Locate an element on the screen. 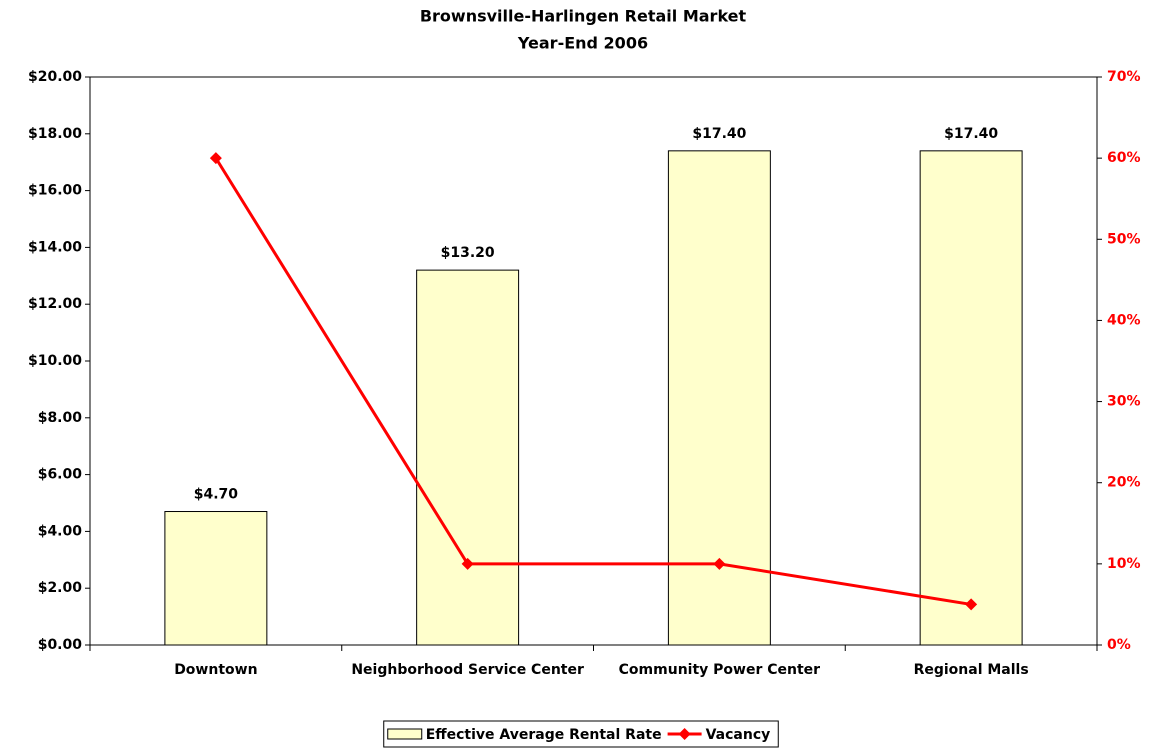  legend-box is located at coordinates (581, 734).